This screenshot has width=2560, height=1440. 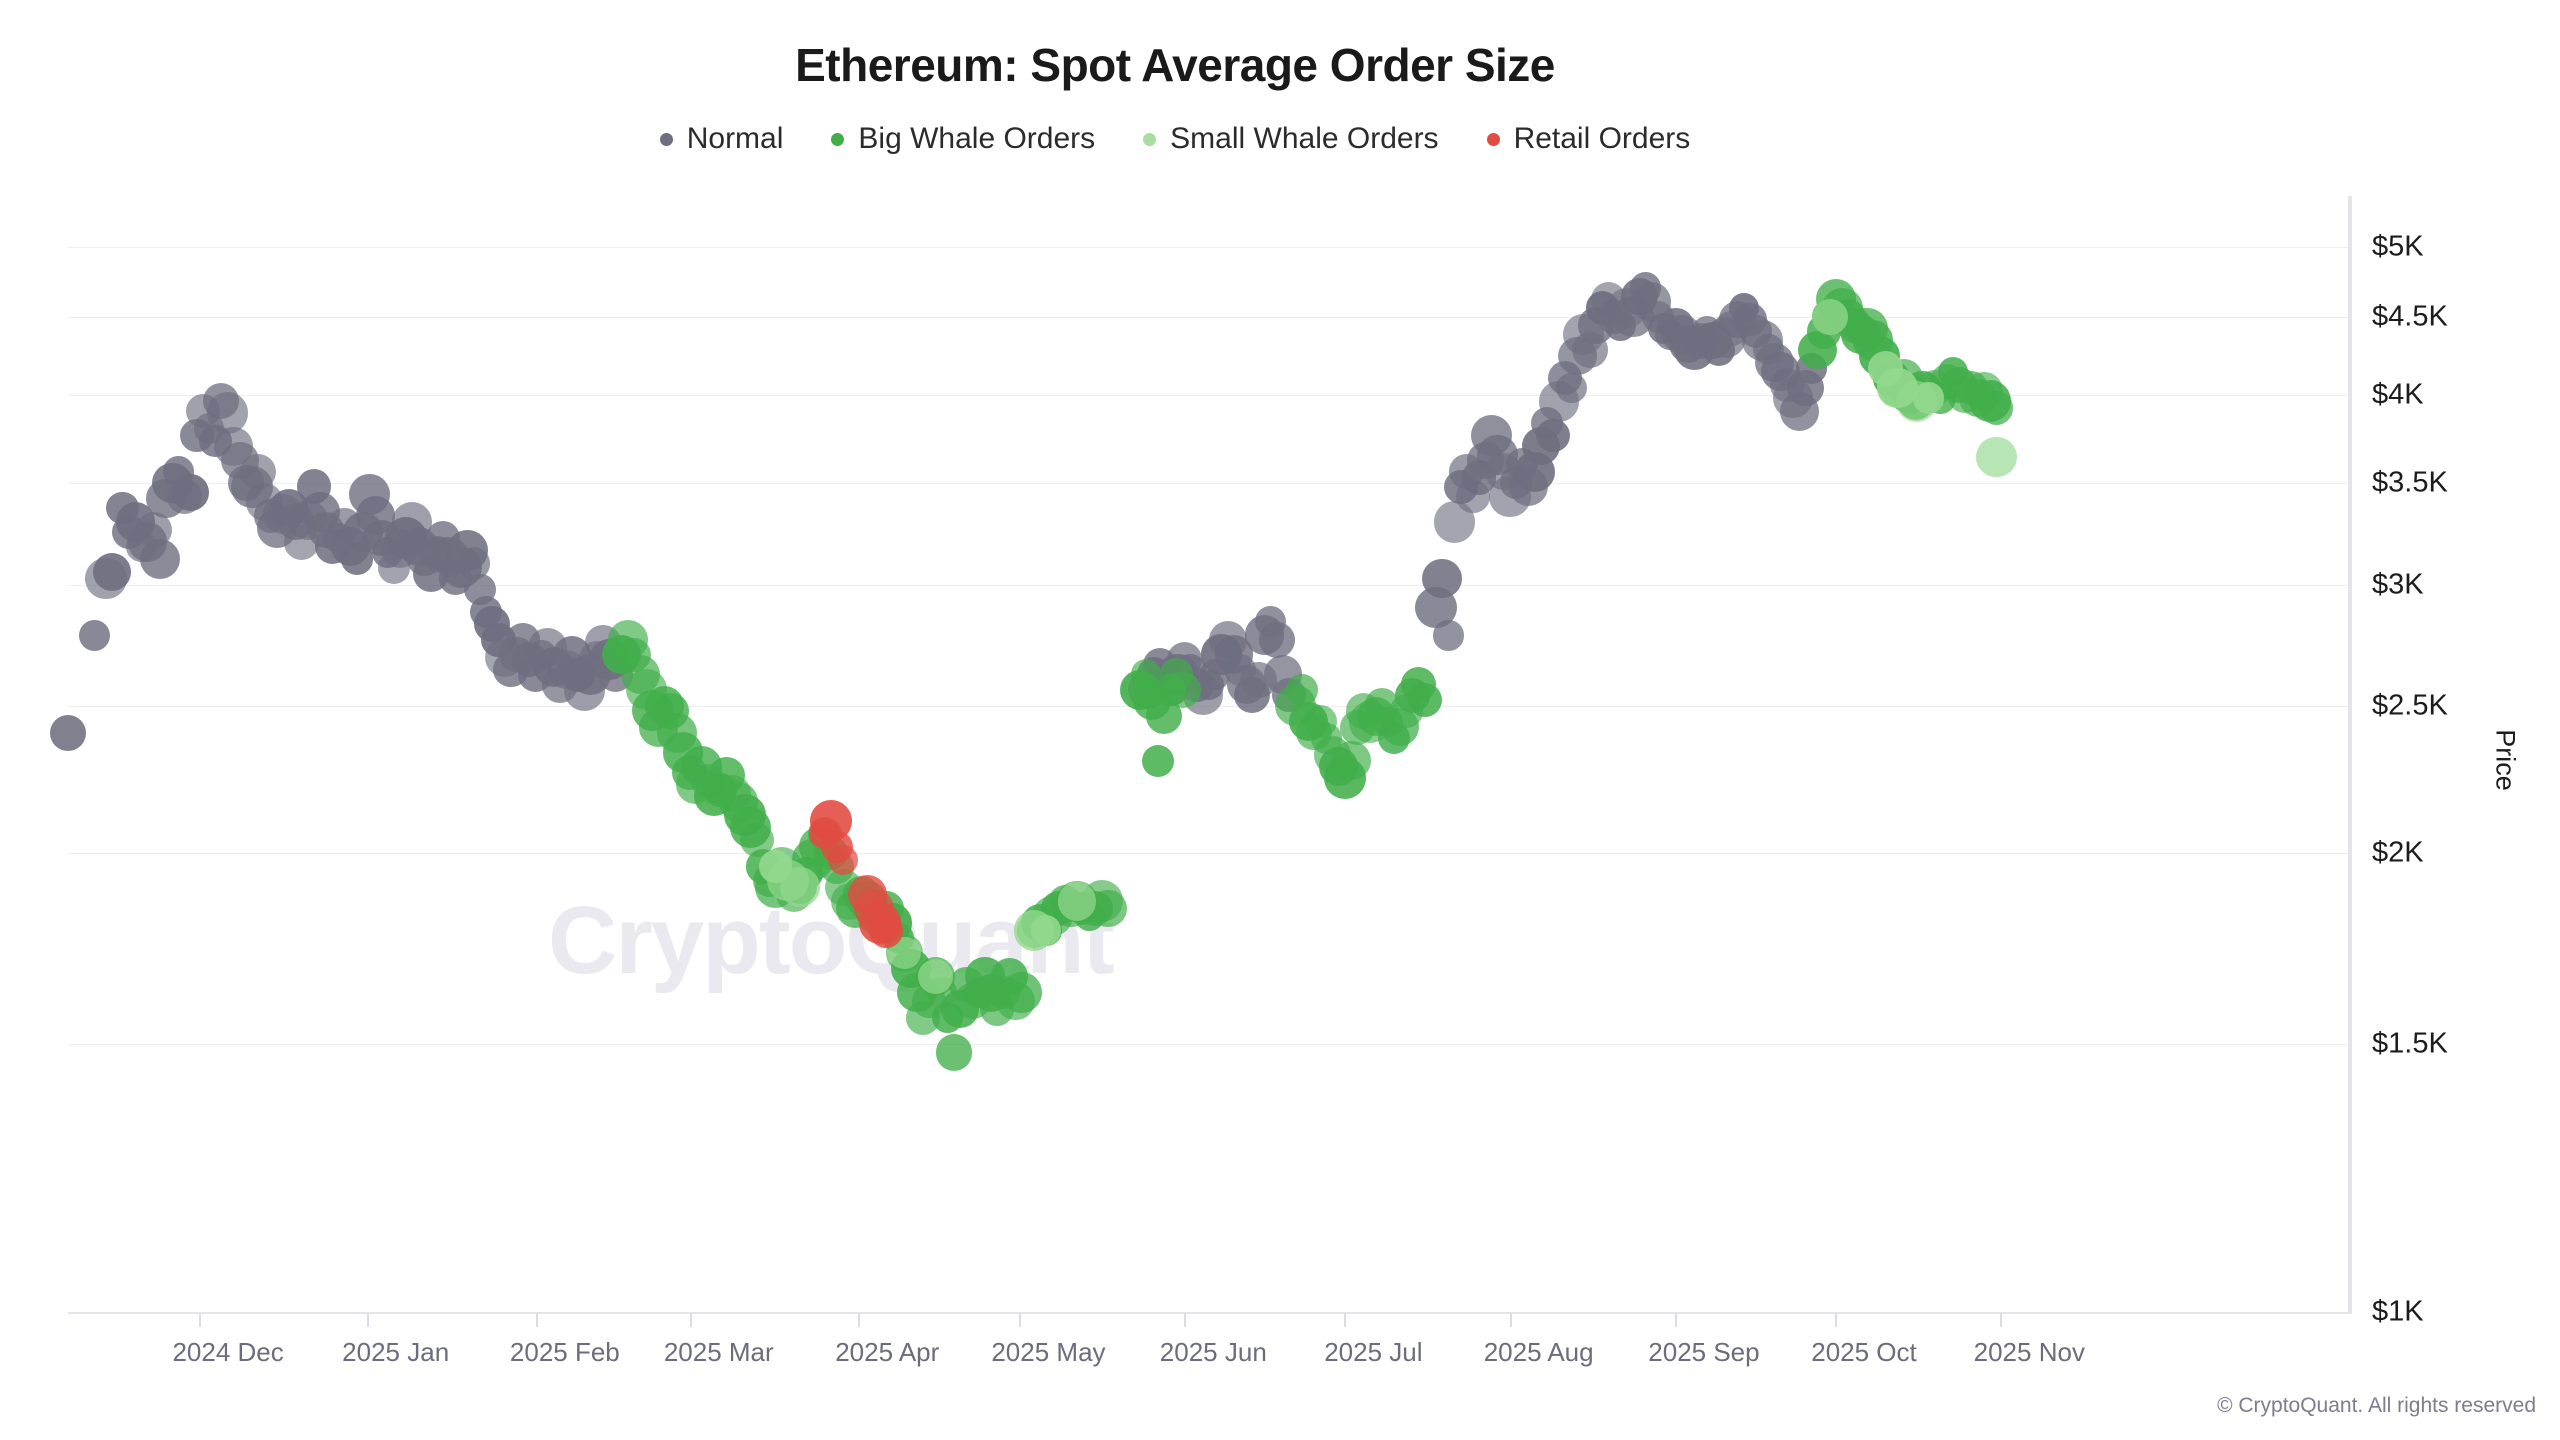 I want to click on legend-item: Normal, so click(x=721, y=139).